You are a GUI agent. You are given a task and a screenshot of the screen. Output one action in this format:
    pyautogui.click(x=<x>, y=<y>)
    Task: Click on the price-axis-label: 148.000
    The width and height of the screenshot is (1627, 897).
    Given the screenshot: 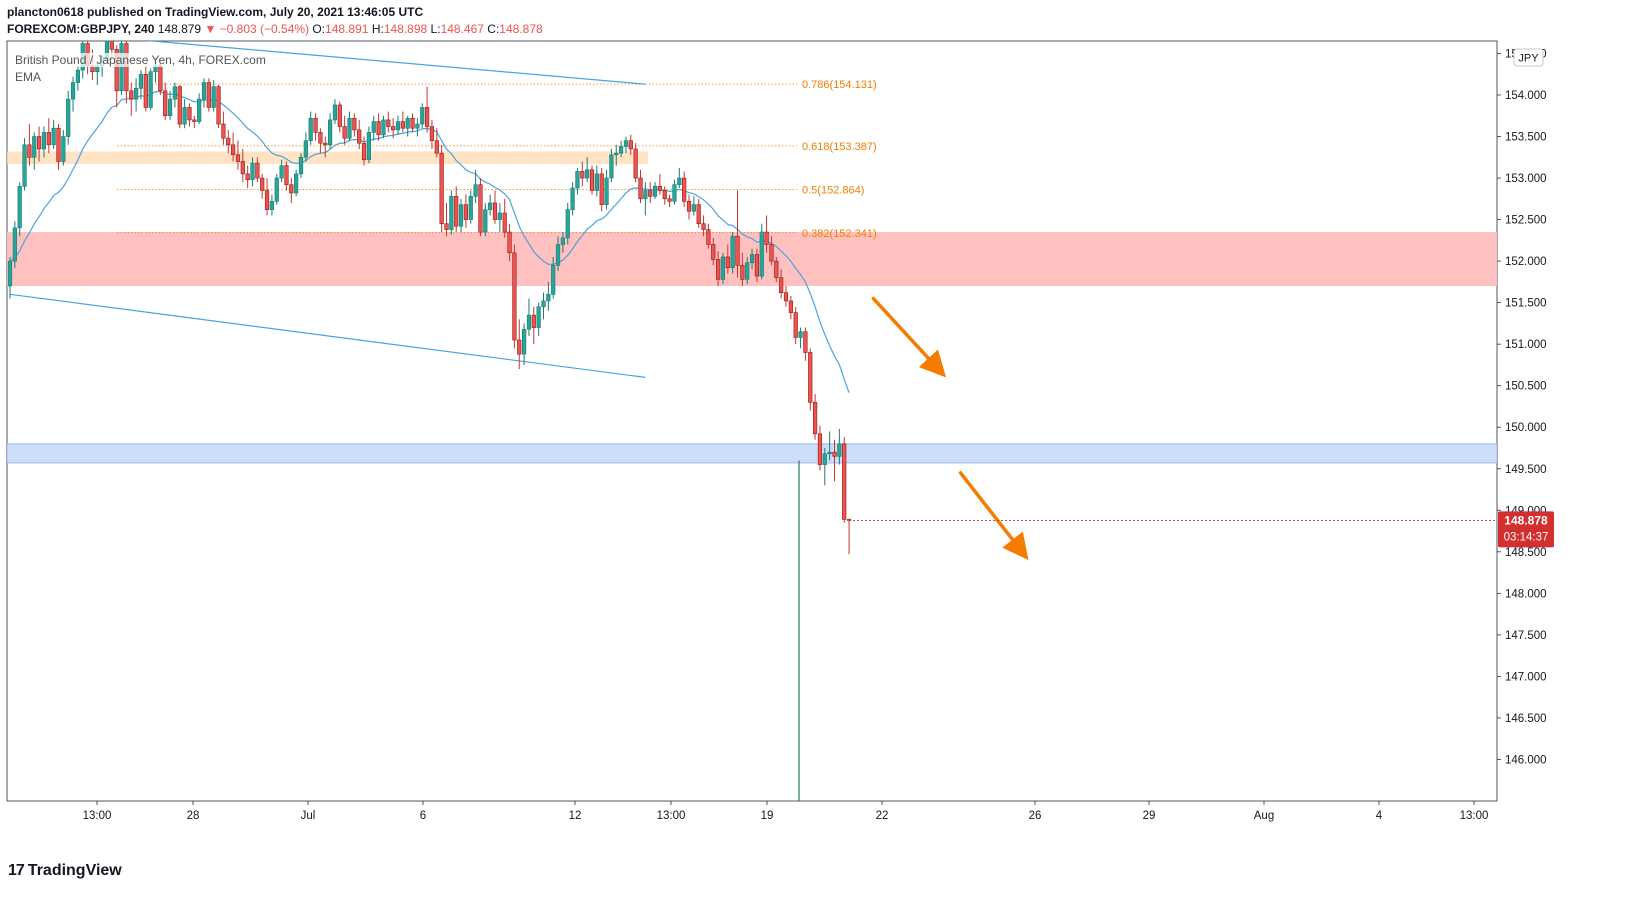 What is the action you would take?
    pyautogui.click(x=1526, y=594)
    